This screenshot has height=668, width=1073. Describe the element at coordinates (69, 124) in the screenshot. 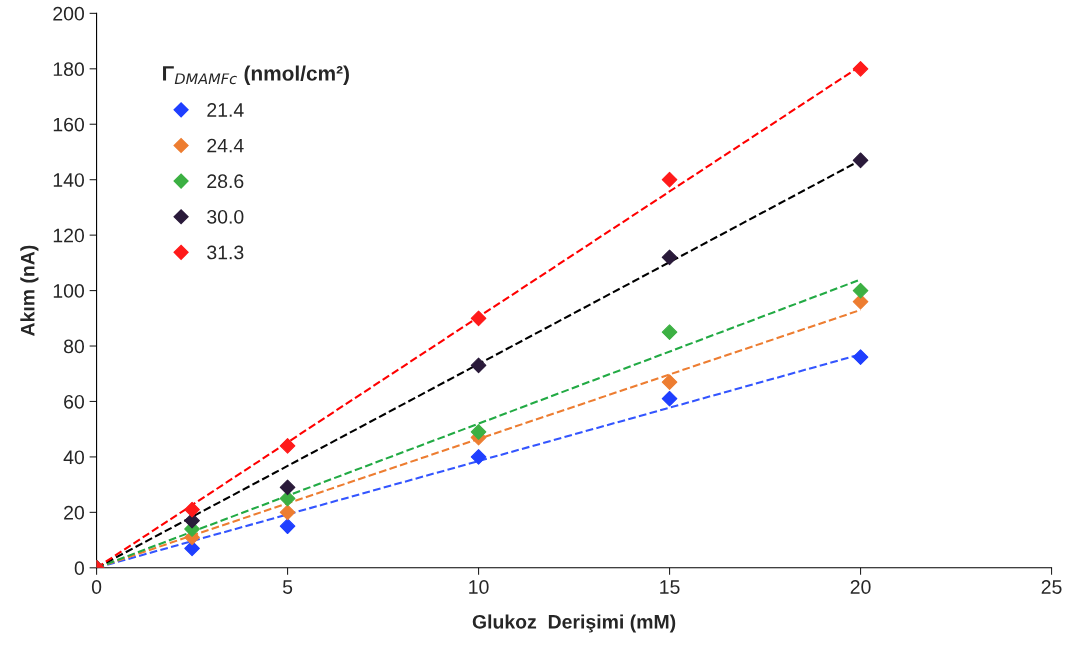

I see `y-tick-label: 160` at that location.